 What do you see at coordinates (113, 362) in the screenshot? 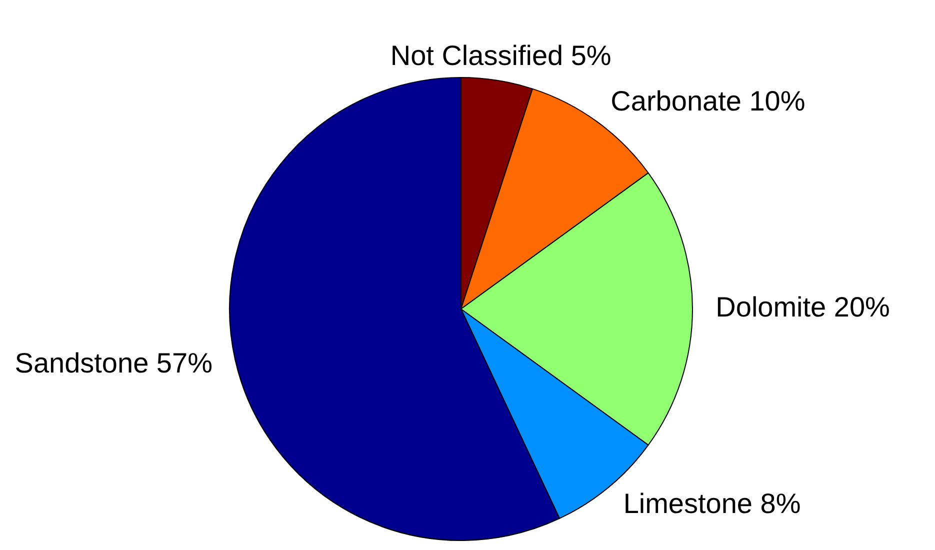
I see `slice-label: Sandstone 57%` at bounding box center [113, 362].